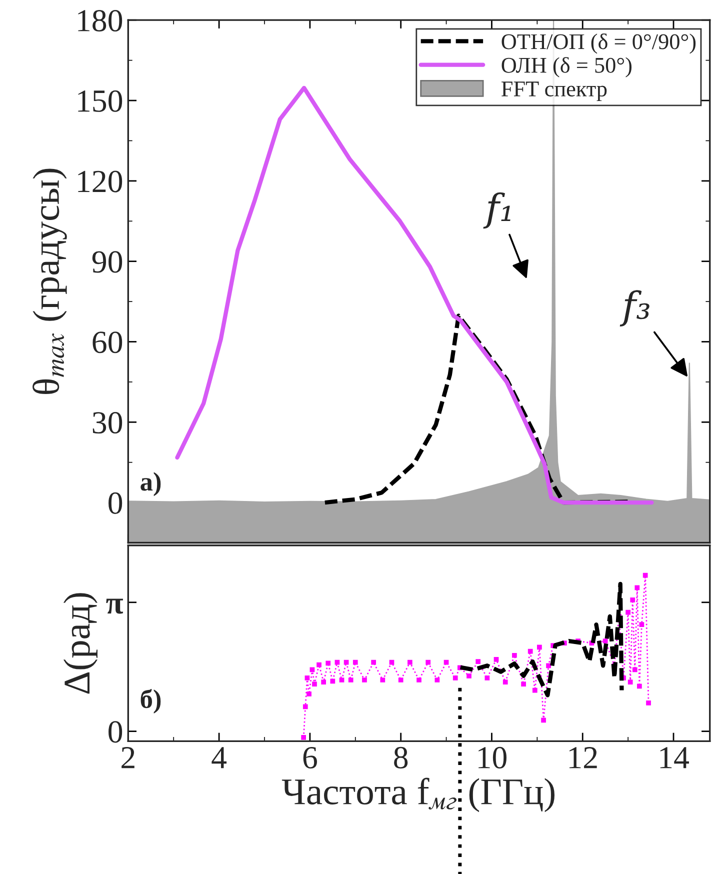 The width and height of the screenshot is (712, 874). What do you see at coordinates (107, 423) in the screenshot?
I see `y-tick-label: 30` at bounding box center [107, 423].